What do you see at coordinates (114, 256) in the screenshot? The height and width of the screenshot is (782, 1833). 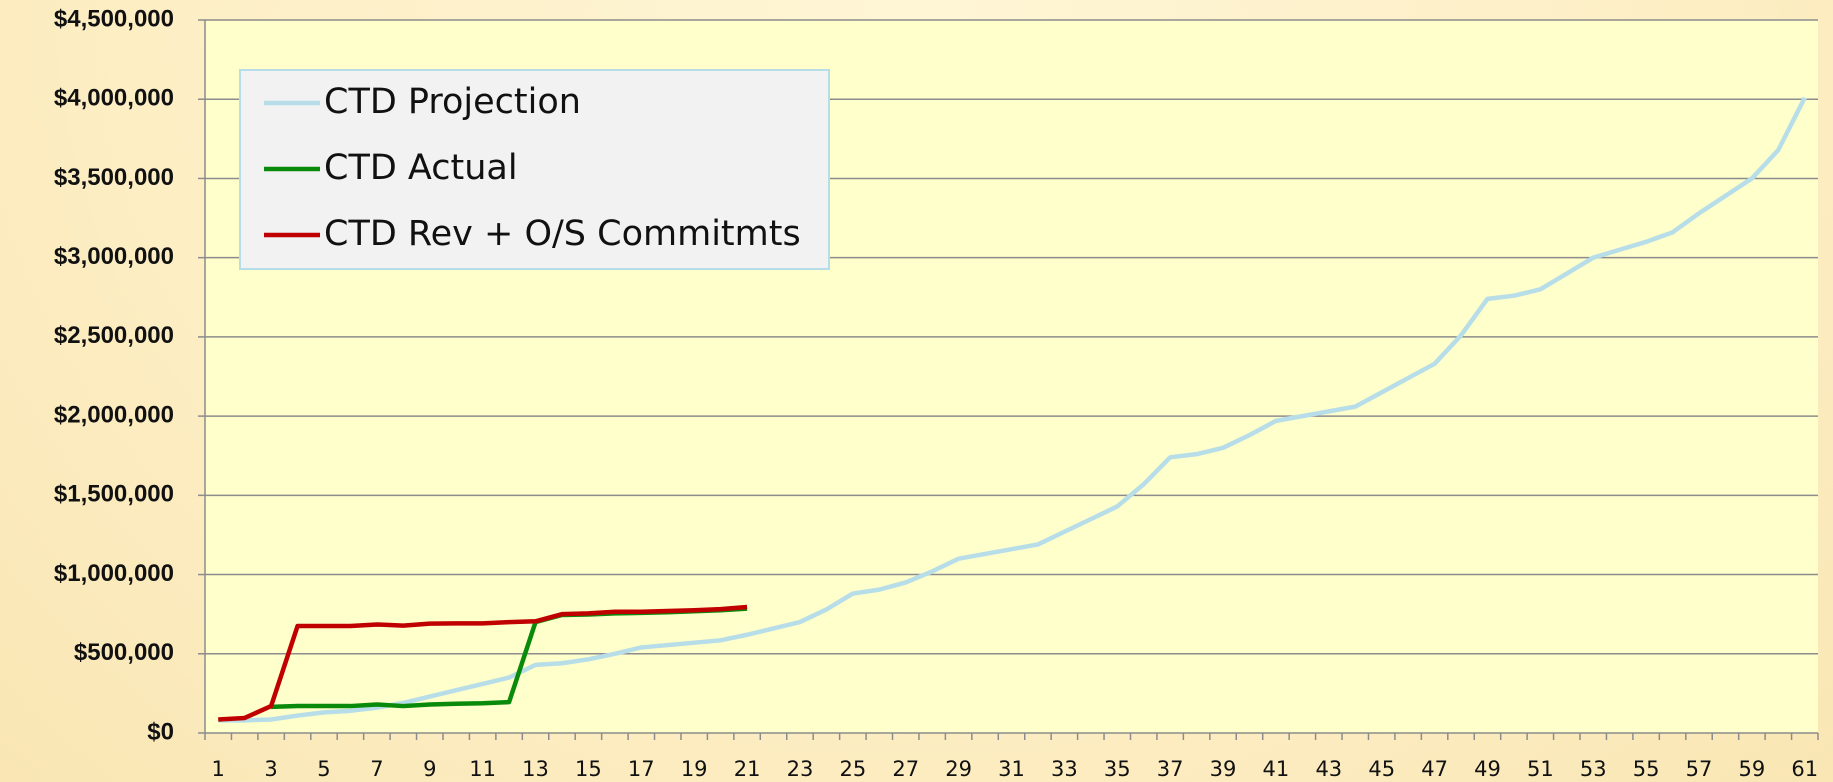 I see `y-tick-label: $3,000,000` at bounding box center [114, 256].